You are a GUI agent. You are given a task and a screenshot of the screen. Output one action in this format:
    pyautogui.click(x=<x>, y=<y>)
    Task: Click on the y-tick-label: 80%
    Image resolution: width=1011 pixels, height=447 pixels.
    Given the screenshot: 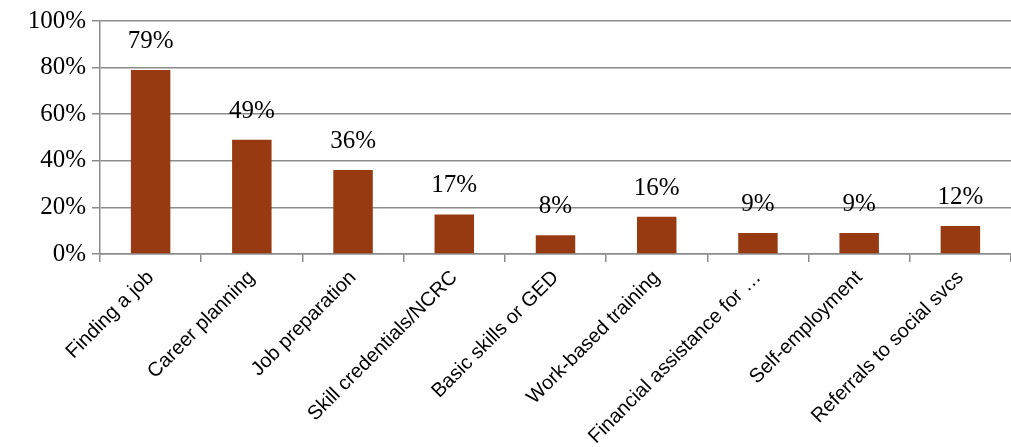 What is the action you would take?
    pyautogui.click(x=63, y=66)
    